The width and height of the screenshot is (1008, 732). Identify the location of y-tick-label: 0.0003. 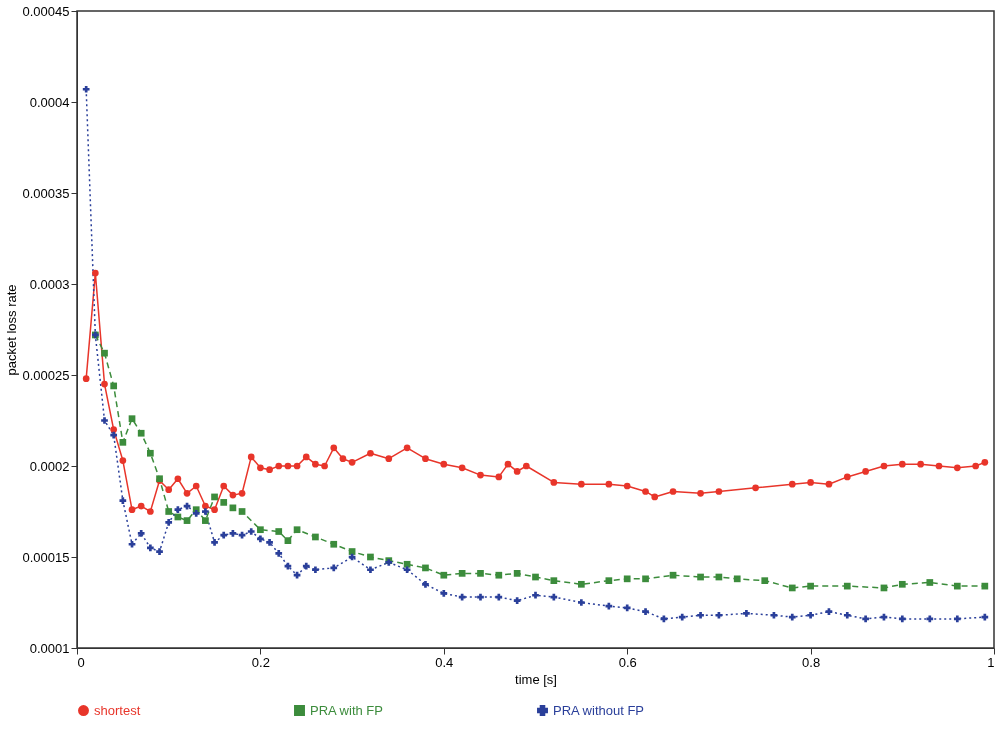
(49, 284).